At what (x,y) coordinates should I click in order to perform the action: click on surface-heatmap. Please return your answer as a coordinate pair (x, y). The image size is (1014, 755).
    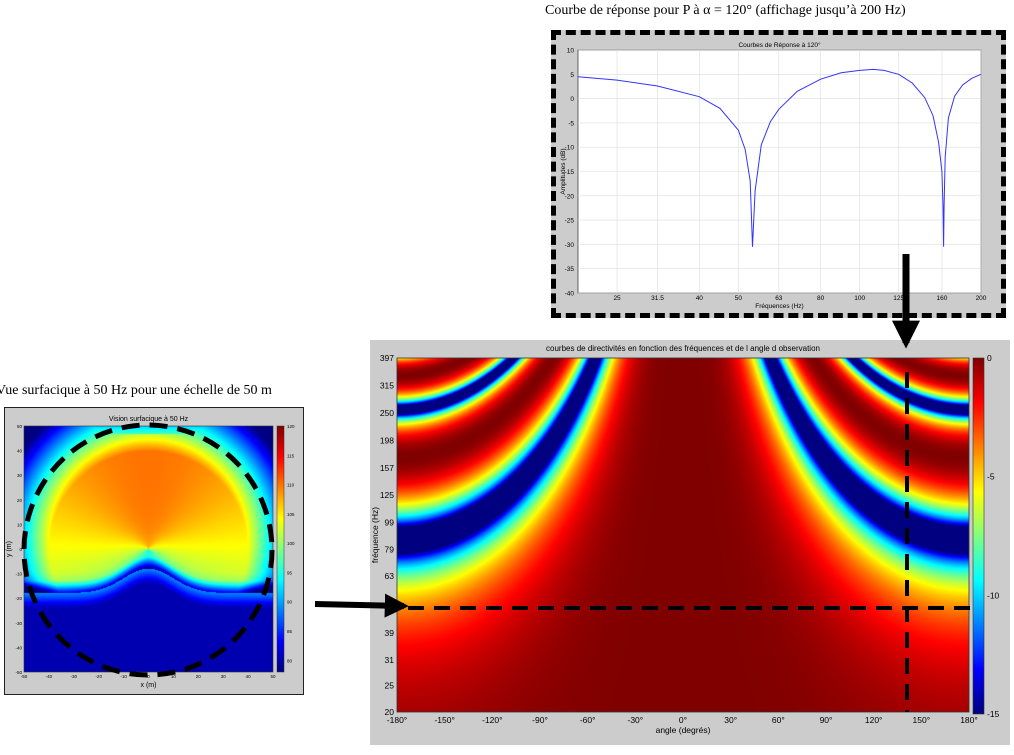
    Looking at the image, I should click on (148, 549).